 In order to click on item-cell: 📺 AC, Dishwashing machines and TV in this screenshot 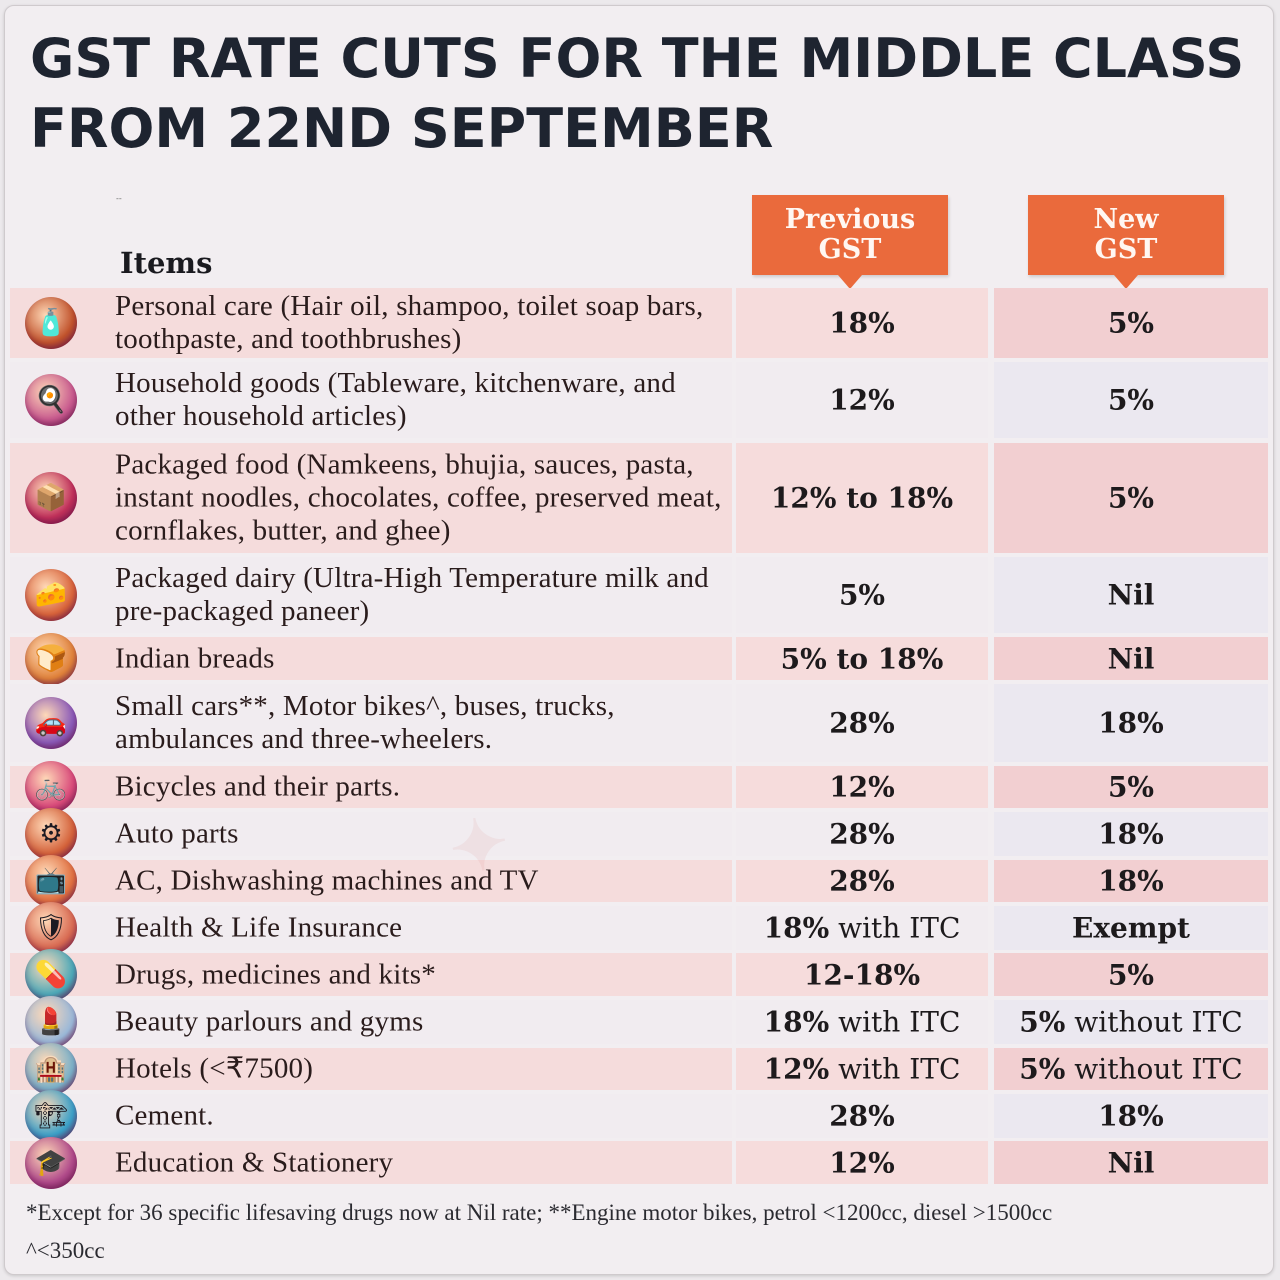, I will do `click(371, 881)`.